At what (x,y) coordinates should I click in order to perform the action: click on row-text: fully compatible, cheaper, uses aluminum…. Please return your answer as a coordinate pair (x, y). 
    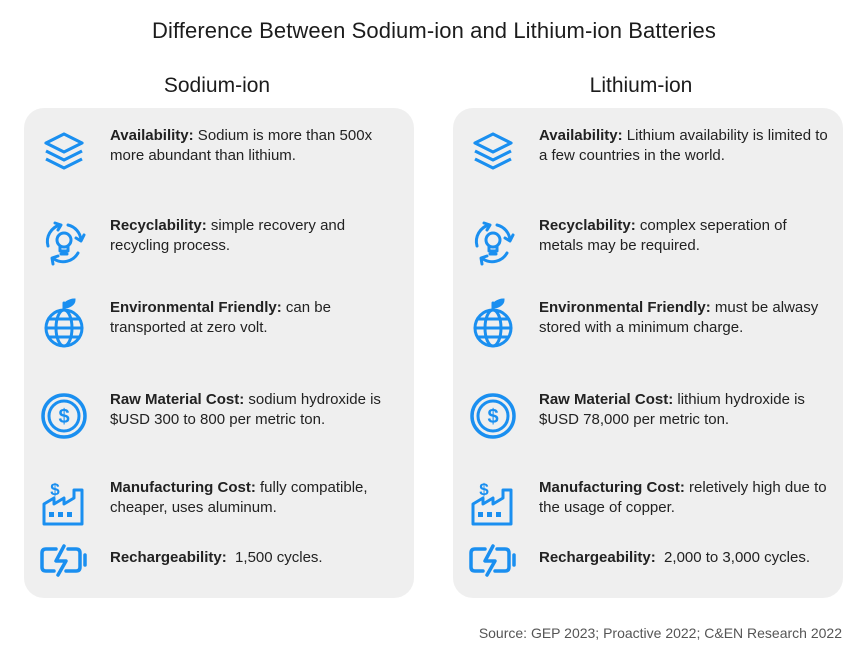
    Looking at the image, I should click on (239, 497).